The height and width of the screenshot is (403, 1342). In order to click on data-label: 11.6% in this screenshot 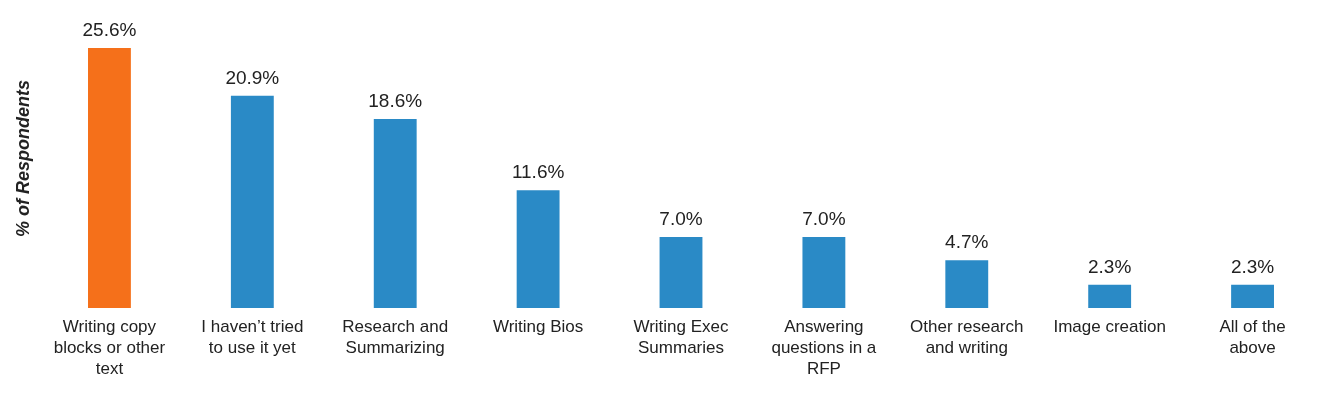, I will do `click(538, 172)`.